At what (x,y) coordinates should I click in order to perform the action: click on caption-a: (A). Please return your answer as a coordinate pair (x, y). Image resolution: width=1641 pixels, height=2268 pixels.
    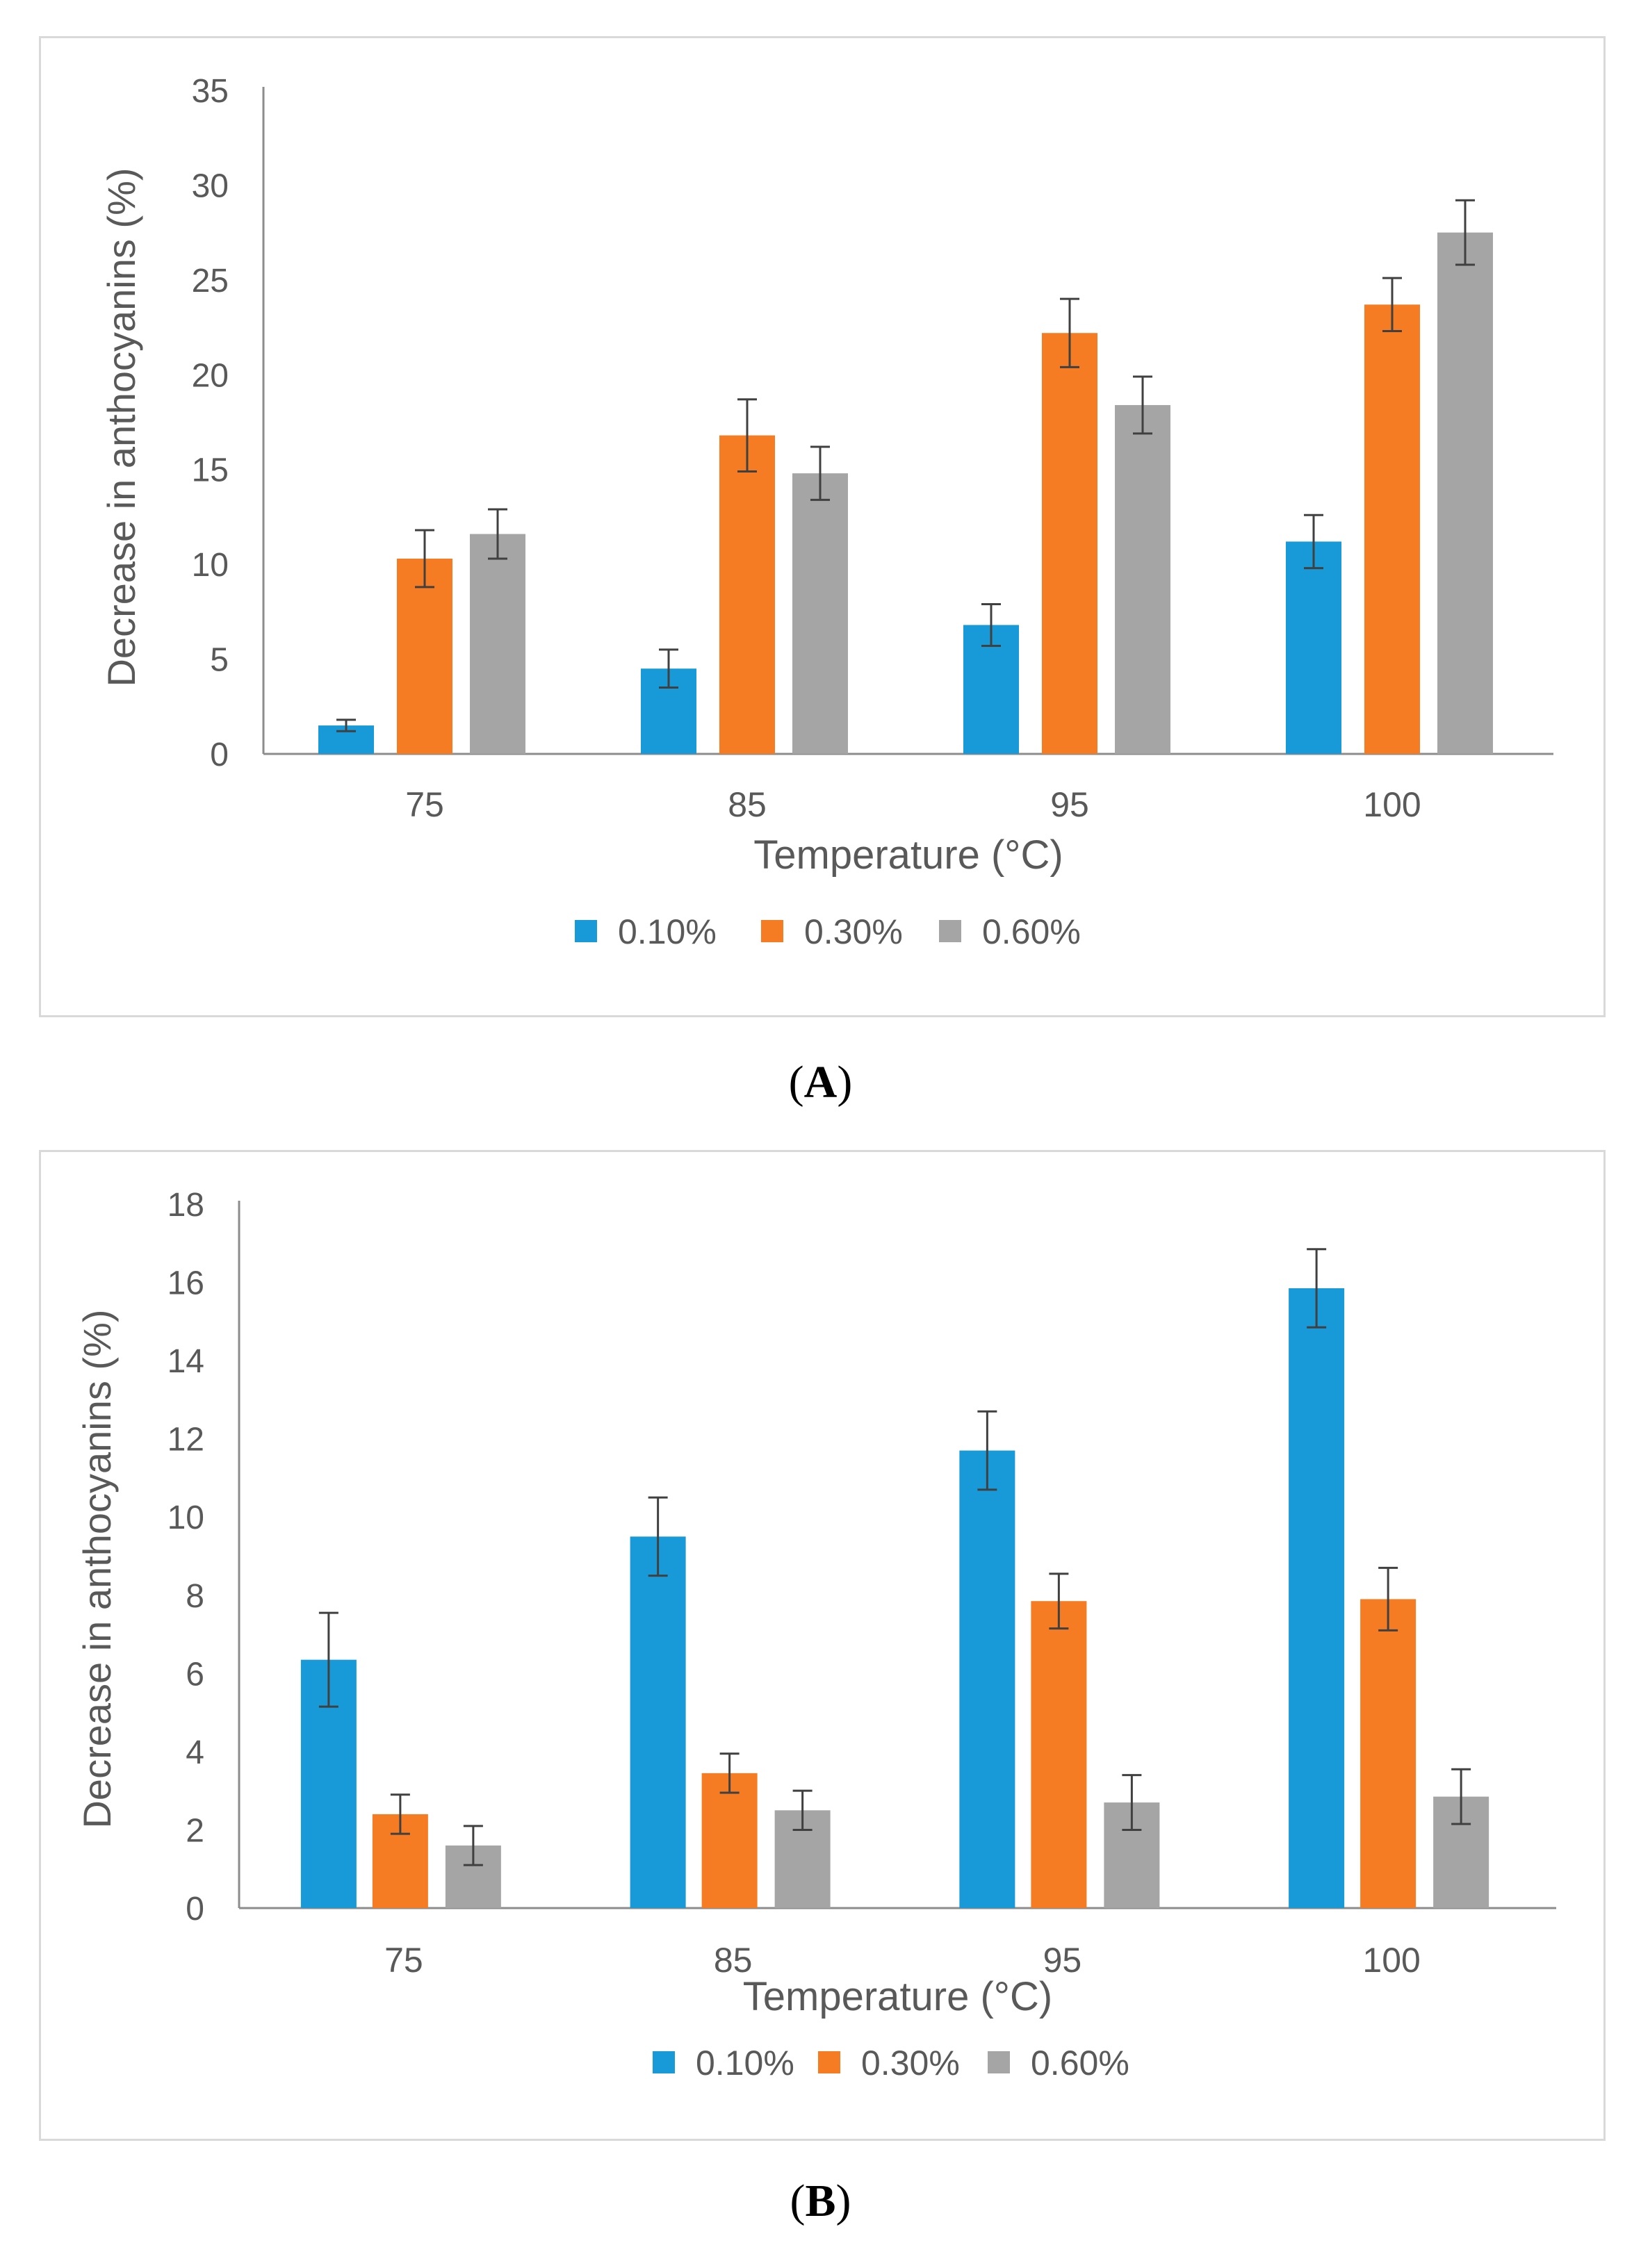
    Looking at the image, I should click on (821, 1082).